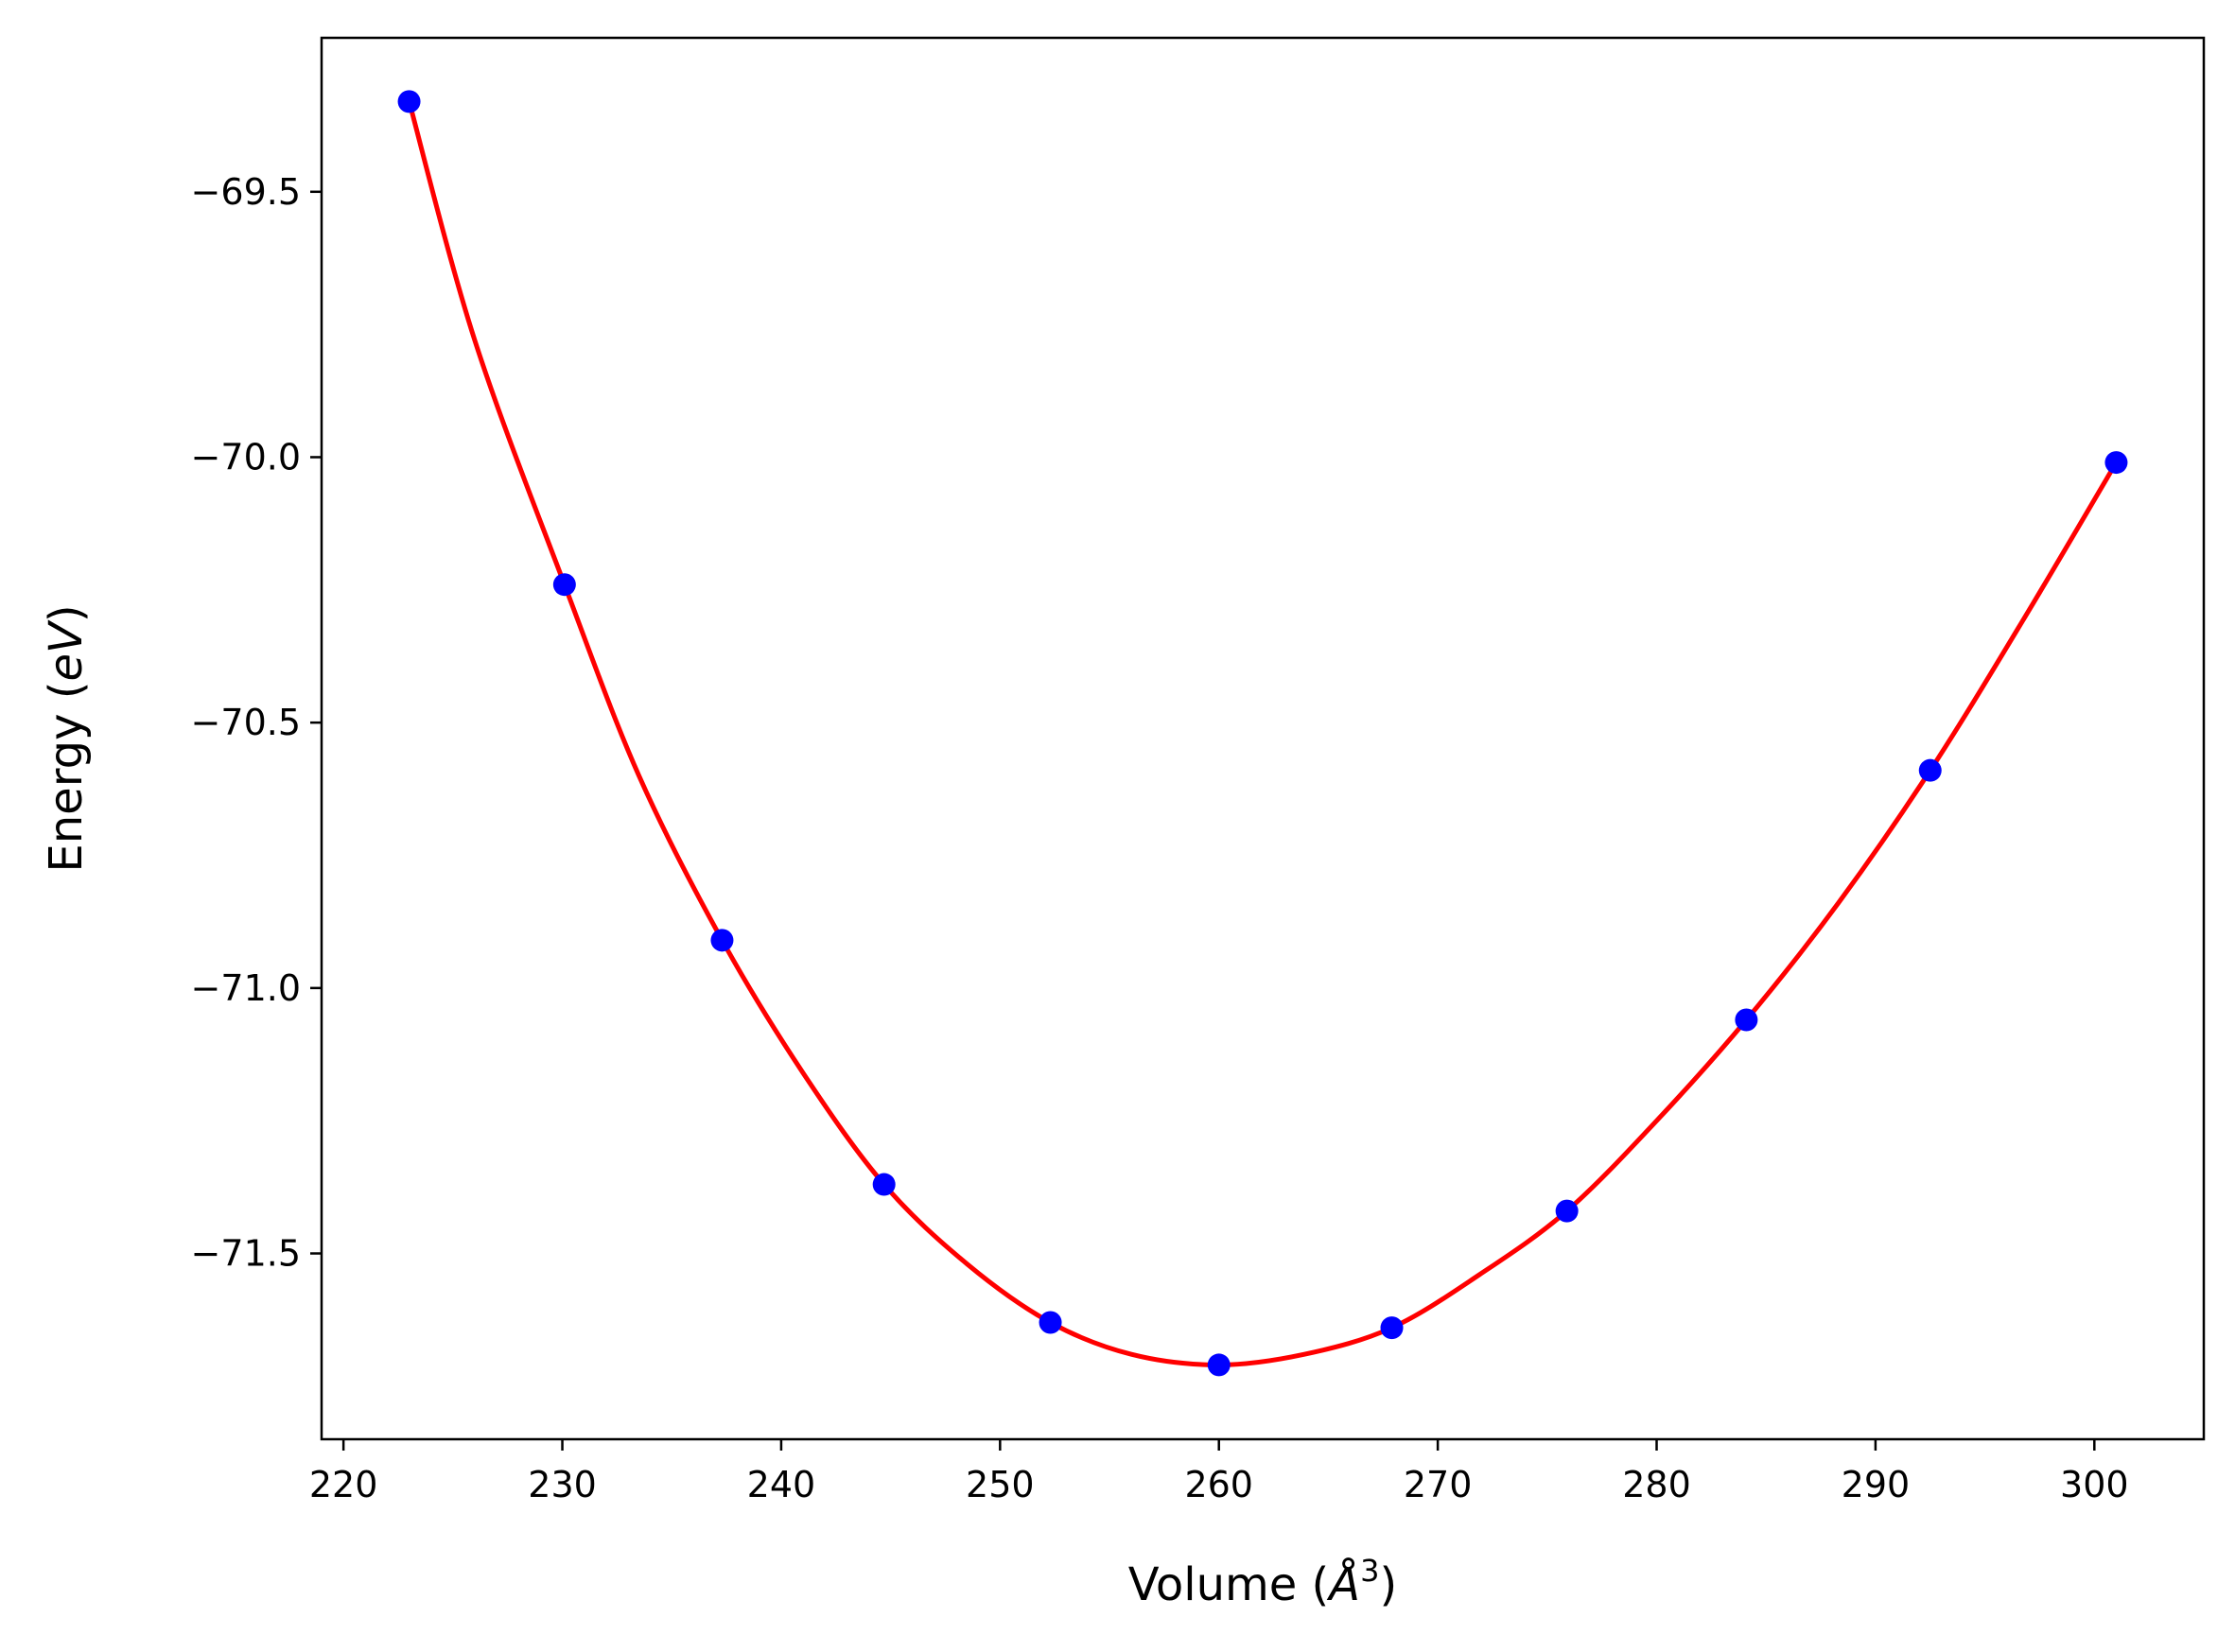 The width and height of the screenshot is (2235, 1652). I want to click on x-tick-label: 270, so click(1438, 1485).